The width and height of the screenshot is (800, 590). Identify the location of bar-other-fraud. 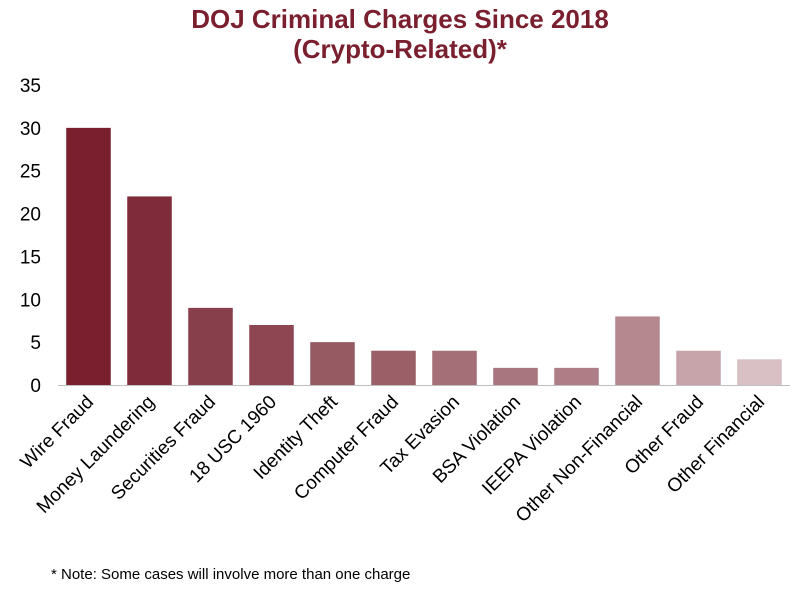
(698, 367).